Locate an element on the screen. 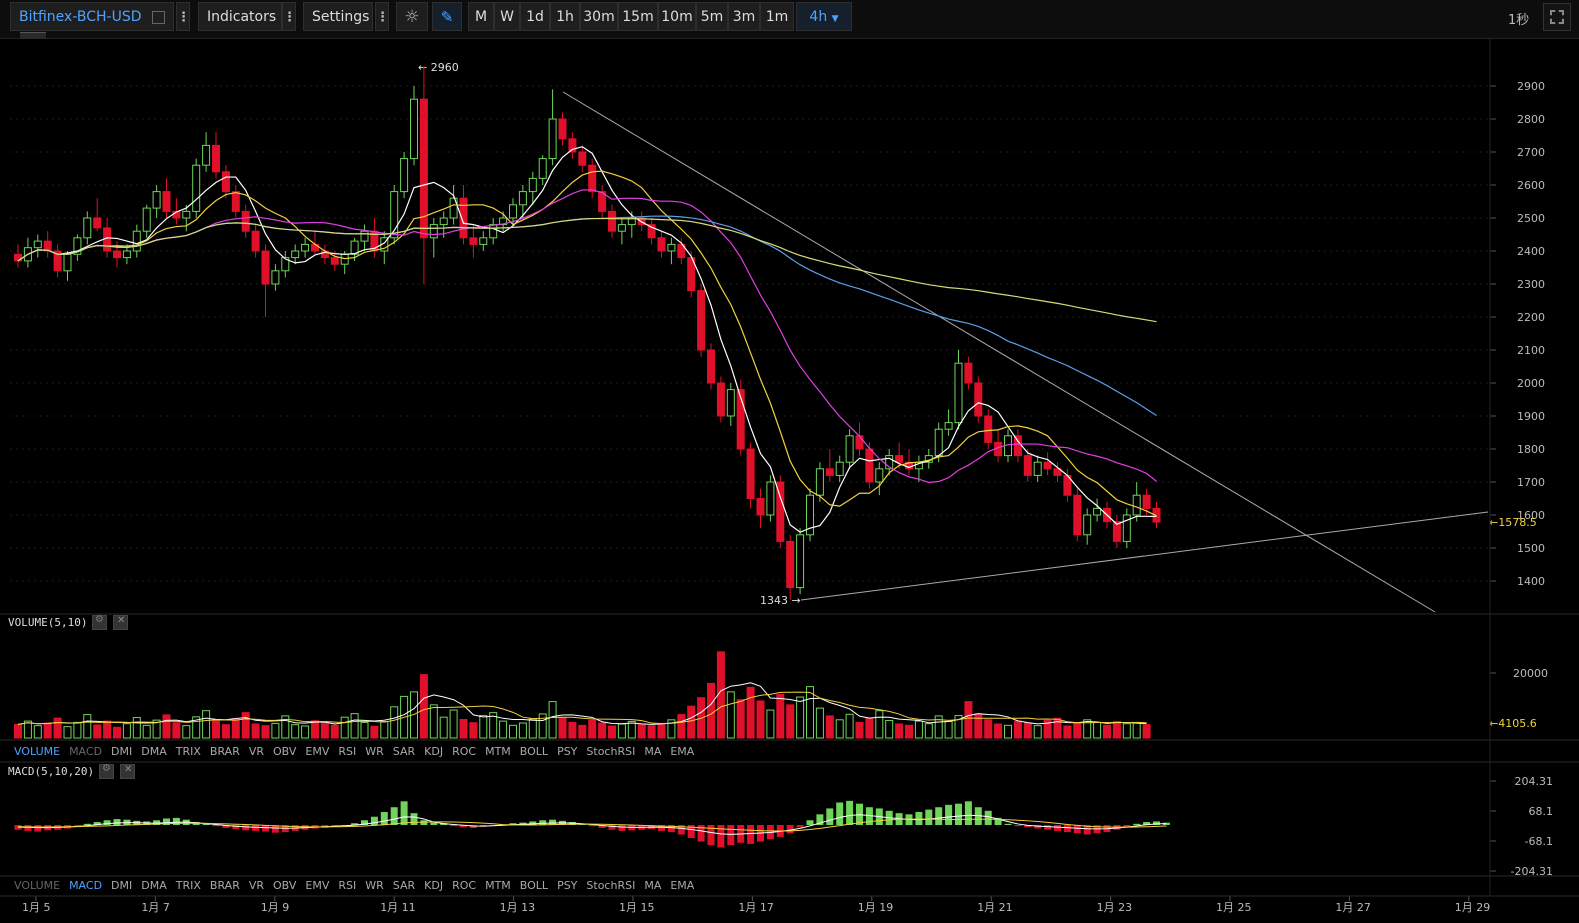 The width and height of the screenshot is (1579, 923). timeframe-m: M is located at coordinates (481, 16).